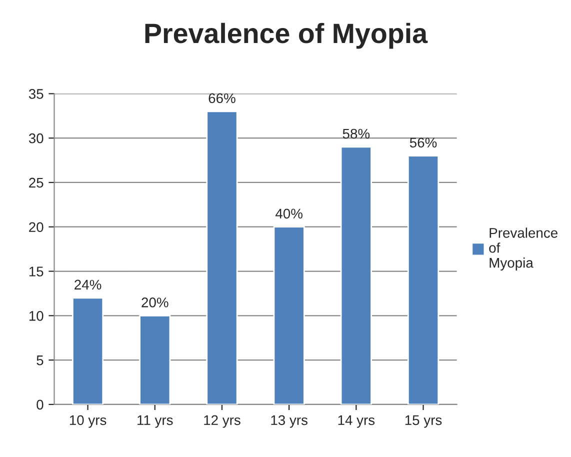 This screenshot has width=571, height=457. What do you see at coordinates (155, 303) in the screenshot?
I see `annotation: 20%` at bounding box center [155, 303].